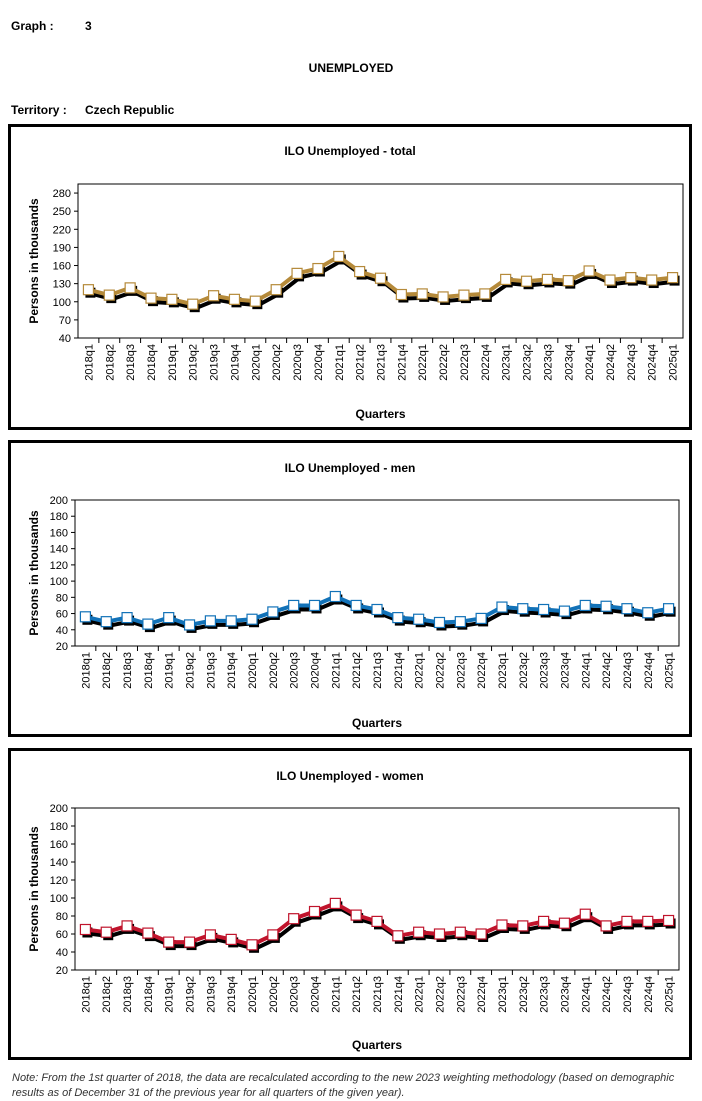  Describe the element at coordinates (350, 468) in the screenshot. I see `chart-title: ILO Unemployed - men` at that location.